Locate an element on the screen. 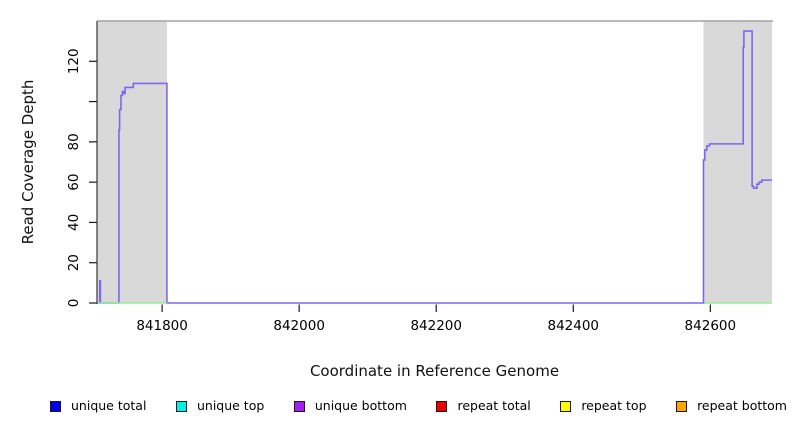  y-tick-label: 80 is located at coordinates (74, 141).